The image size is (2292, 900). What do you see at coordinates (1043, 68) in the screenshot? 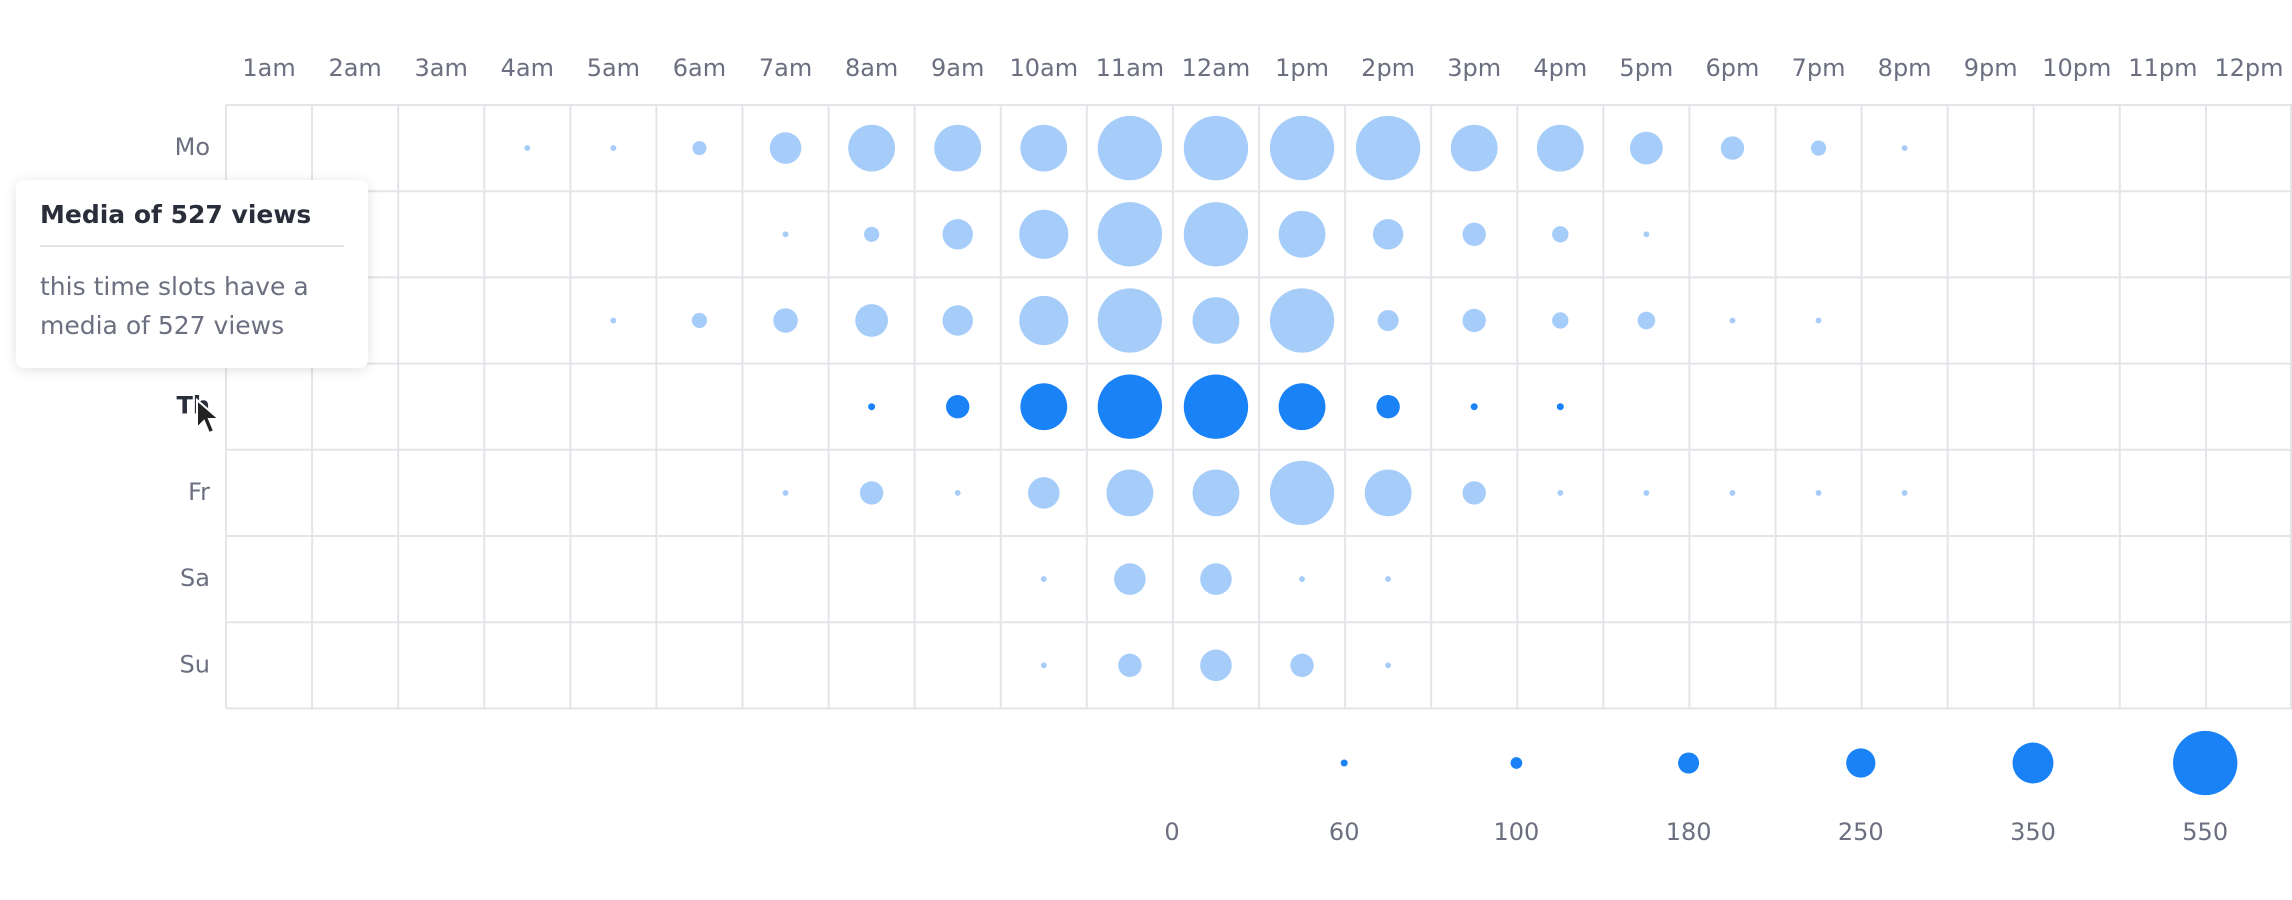
I see `x-tick-label: 10am` at bounding box center [1043, 68].